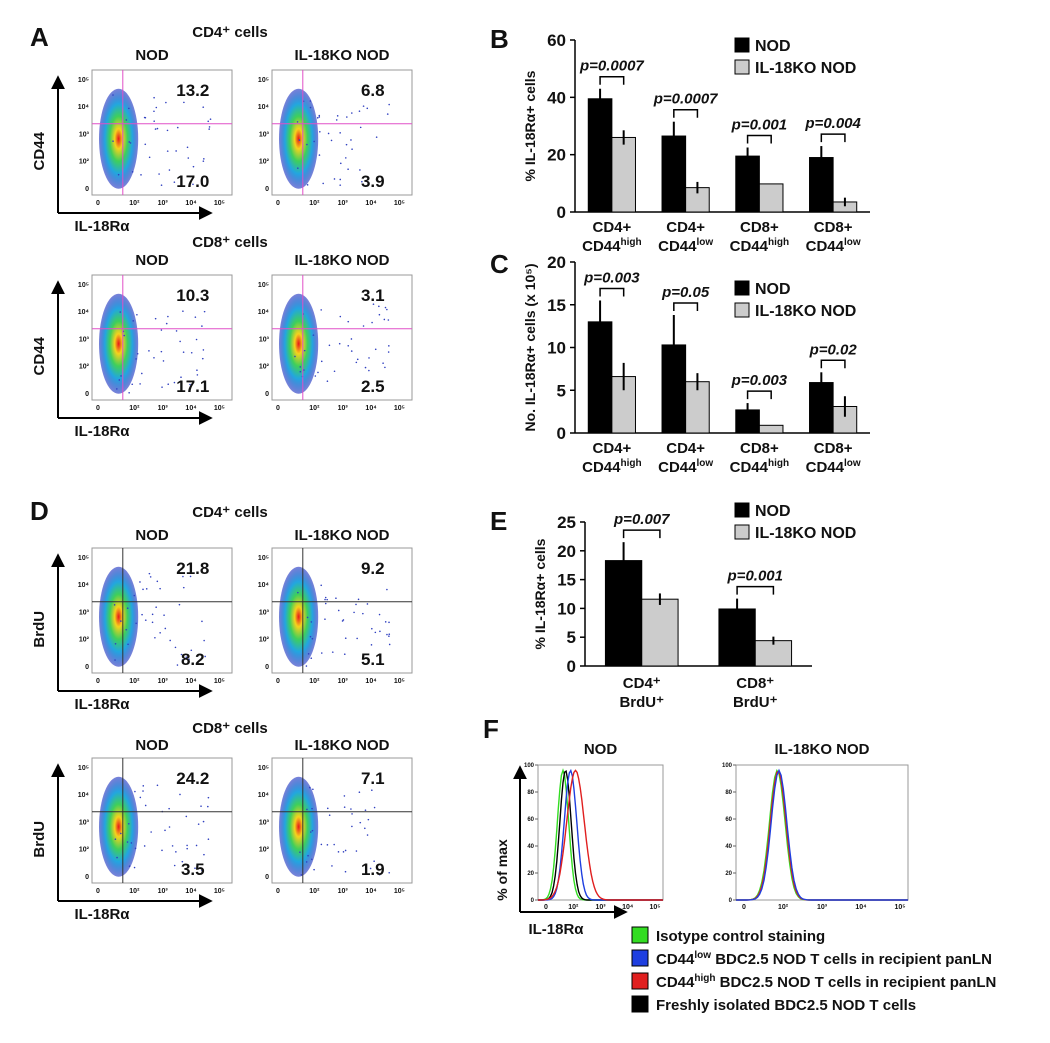 This screenshot has width=1050, height=1043. What do you see at coordinates (833, 467) in the screenshot?
I see `category-label: CD44low` at bounding box center [833, 467].